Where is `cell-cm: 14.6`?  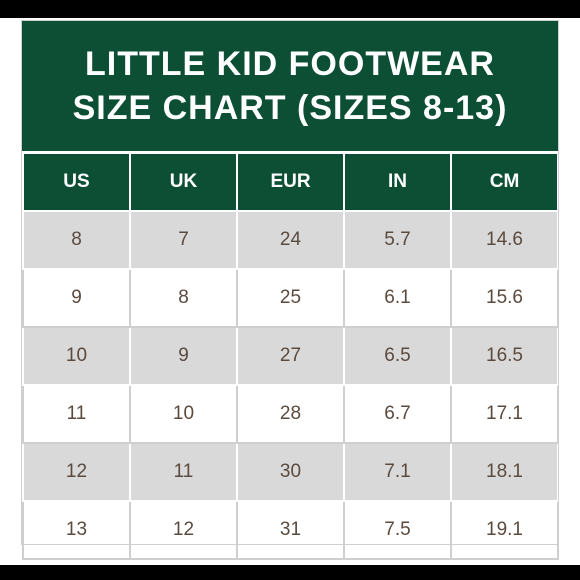 cell-cm: 14.6 is located at coordinates (504, 240).